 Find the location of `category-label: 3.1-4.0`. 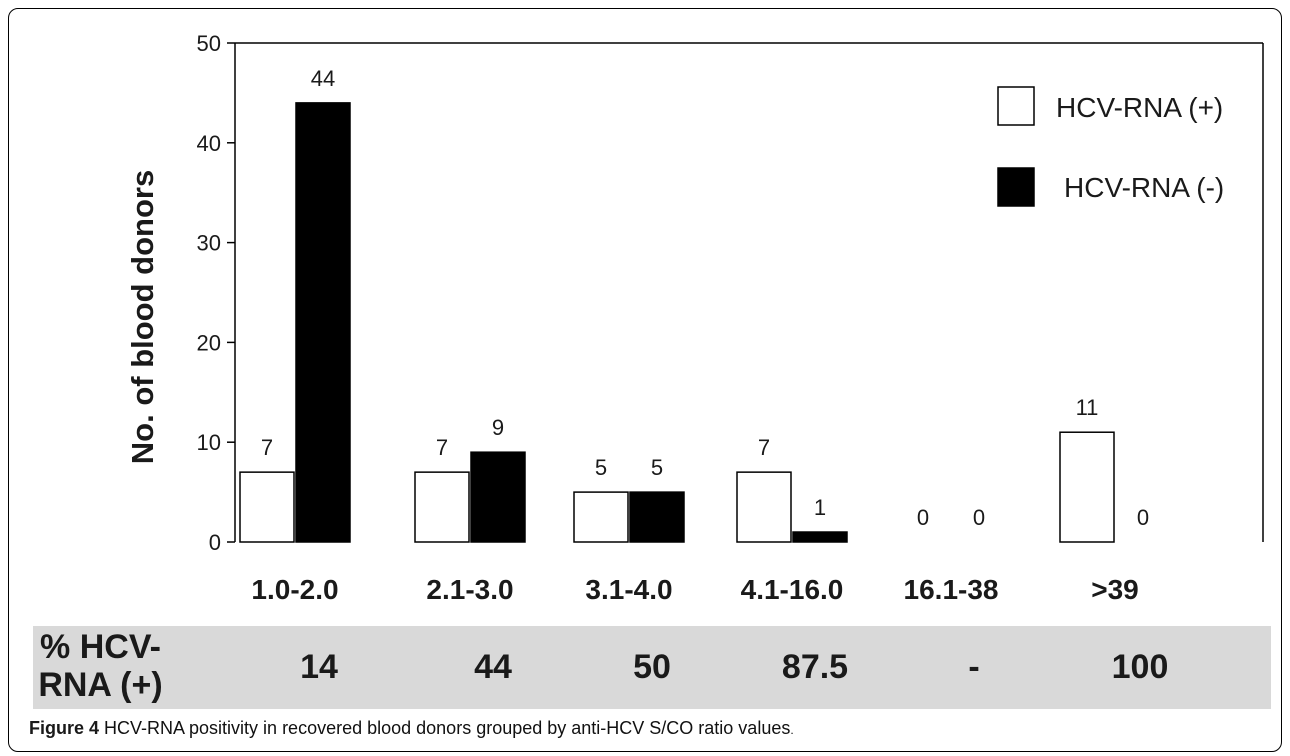

category-label: 3.1-4.0 is located at coordinates (628, 589).